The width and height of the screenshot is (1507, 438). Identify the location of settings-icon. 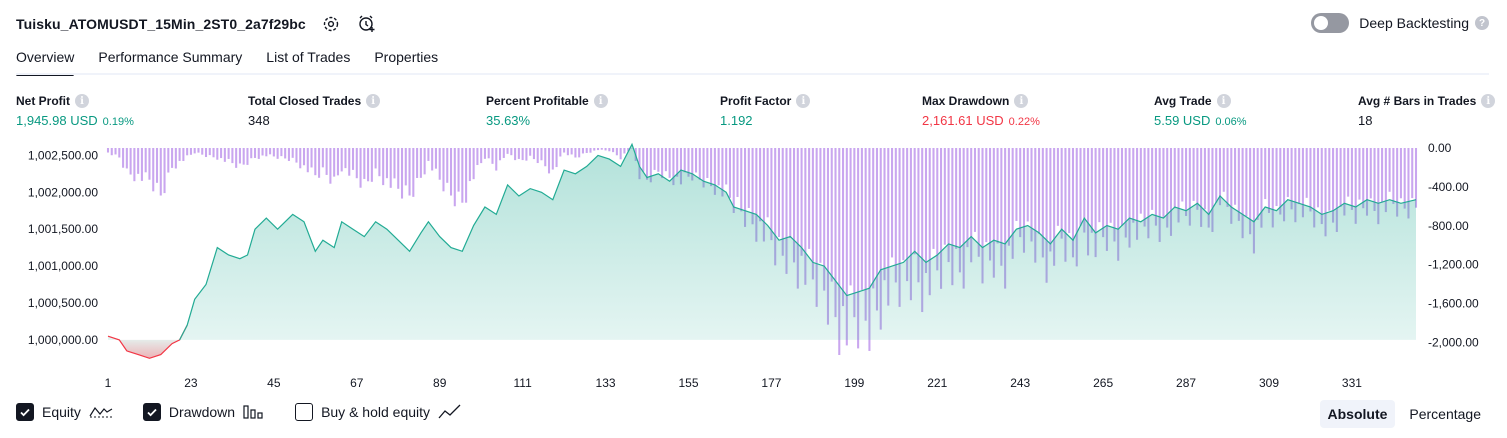
(331, 24).